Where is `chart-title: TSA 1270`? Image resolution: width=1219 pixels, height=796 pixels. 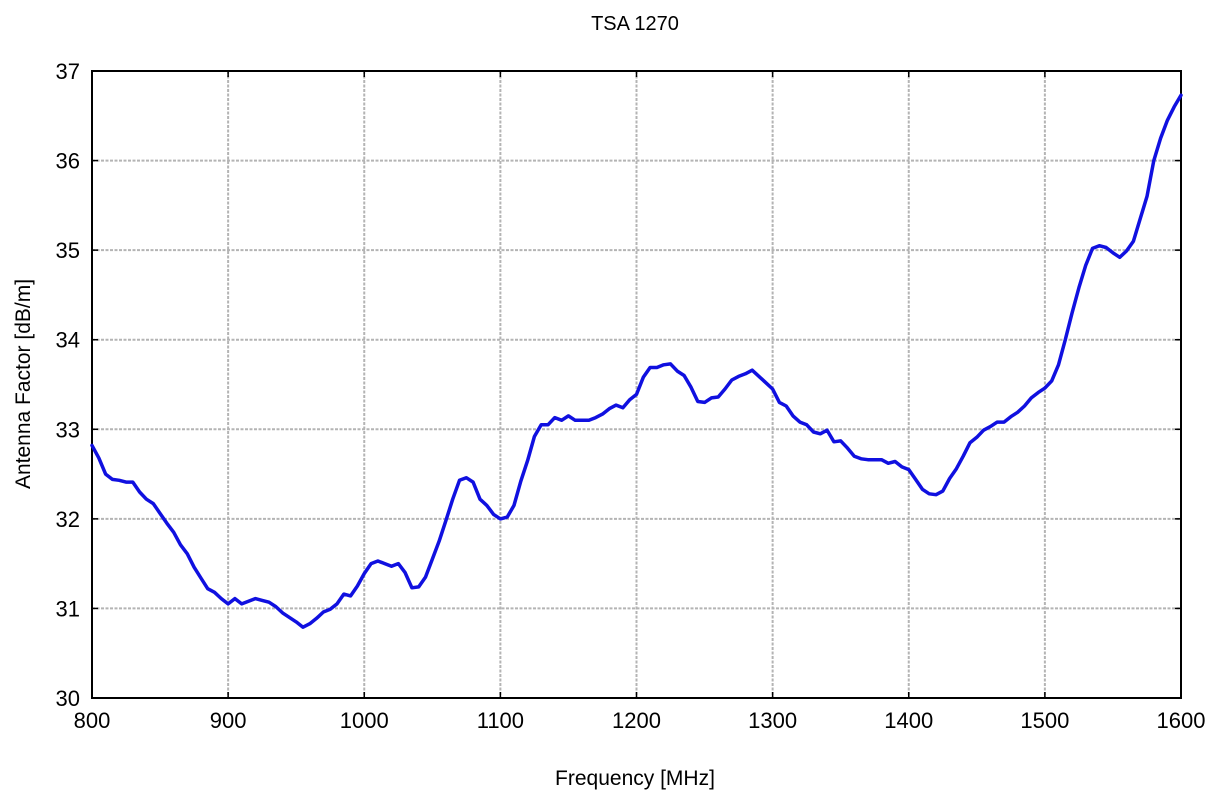
chart-title: TSA 1270 is located at coordinates (635, 24).